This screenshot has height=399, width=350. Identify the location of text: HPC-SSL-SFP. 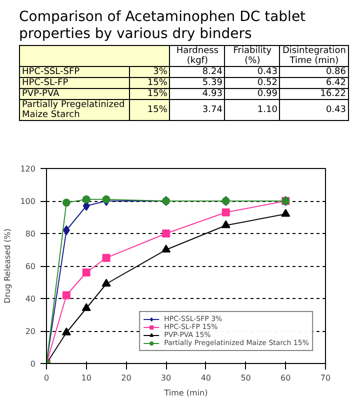
(75, 72).